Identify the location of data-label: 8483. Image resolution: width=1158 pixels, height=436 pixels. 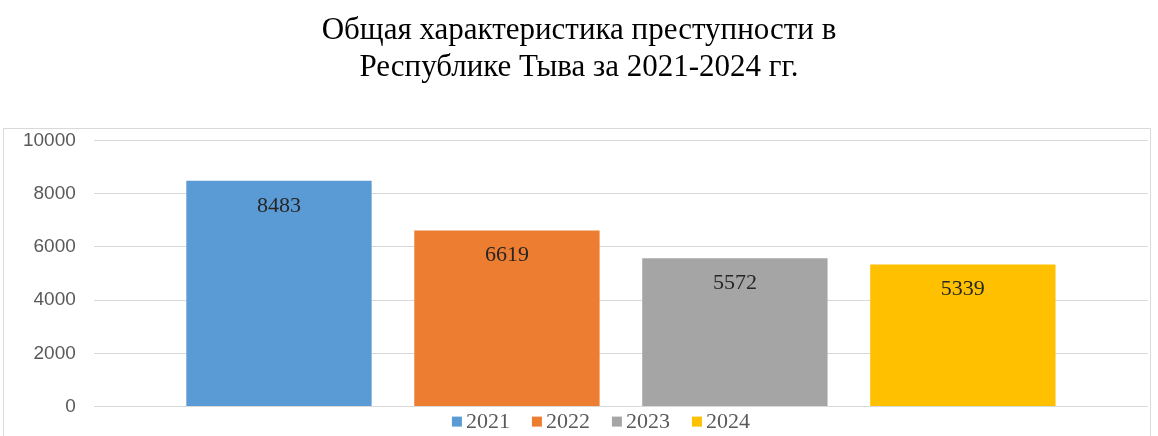
(278, 204).